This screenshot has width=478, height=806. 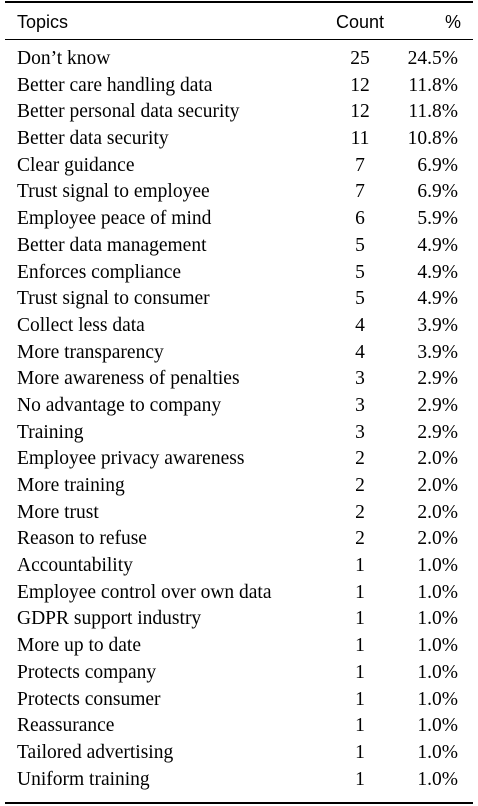 What do you see at coordinates (239, 246) in the screenshot?
I see `table-row: Better data management 5 4.9%` at bounding box center [239, 246].